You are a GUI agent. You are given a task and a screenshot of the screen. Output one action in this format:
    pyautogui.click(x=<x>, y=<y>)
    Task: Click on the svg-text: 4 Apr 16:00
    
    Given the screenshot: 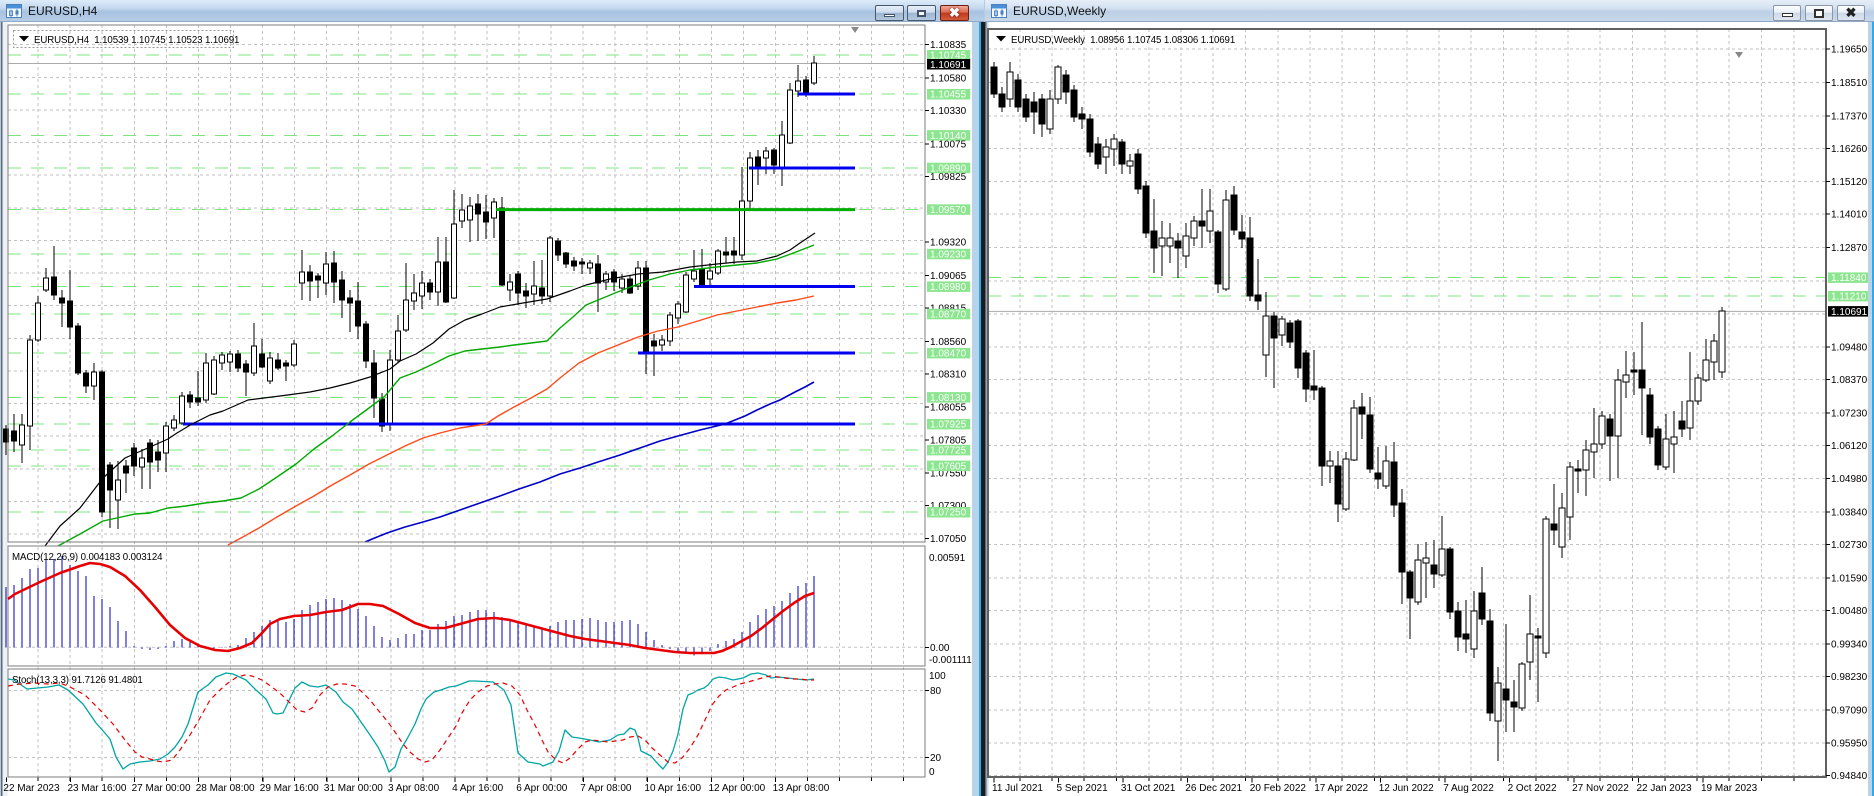 What is the action you would take?
    pyautogui.click(x=478, y=788)
    